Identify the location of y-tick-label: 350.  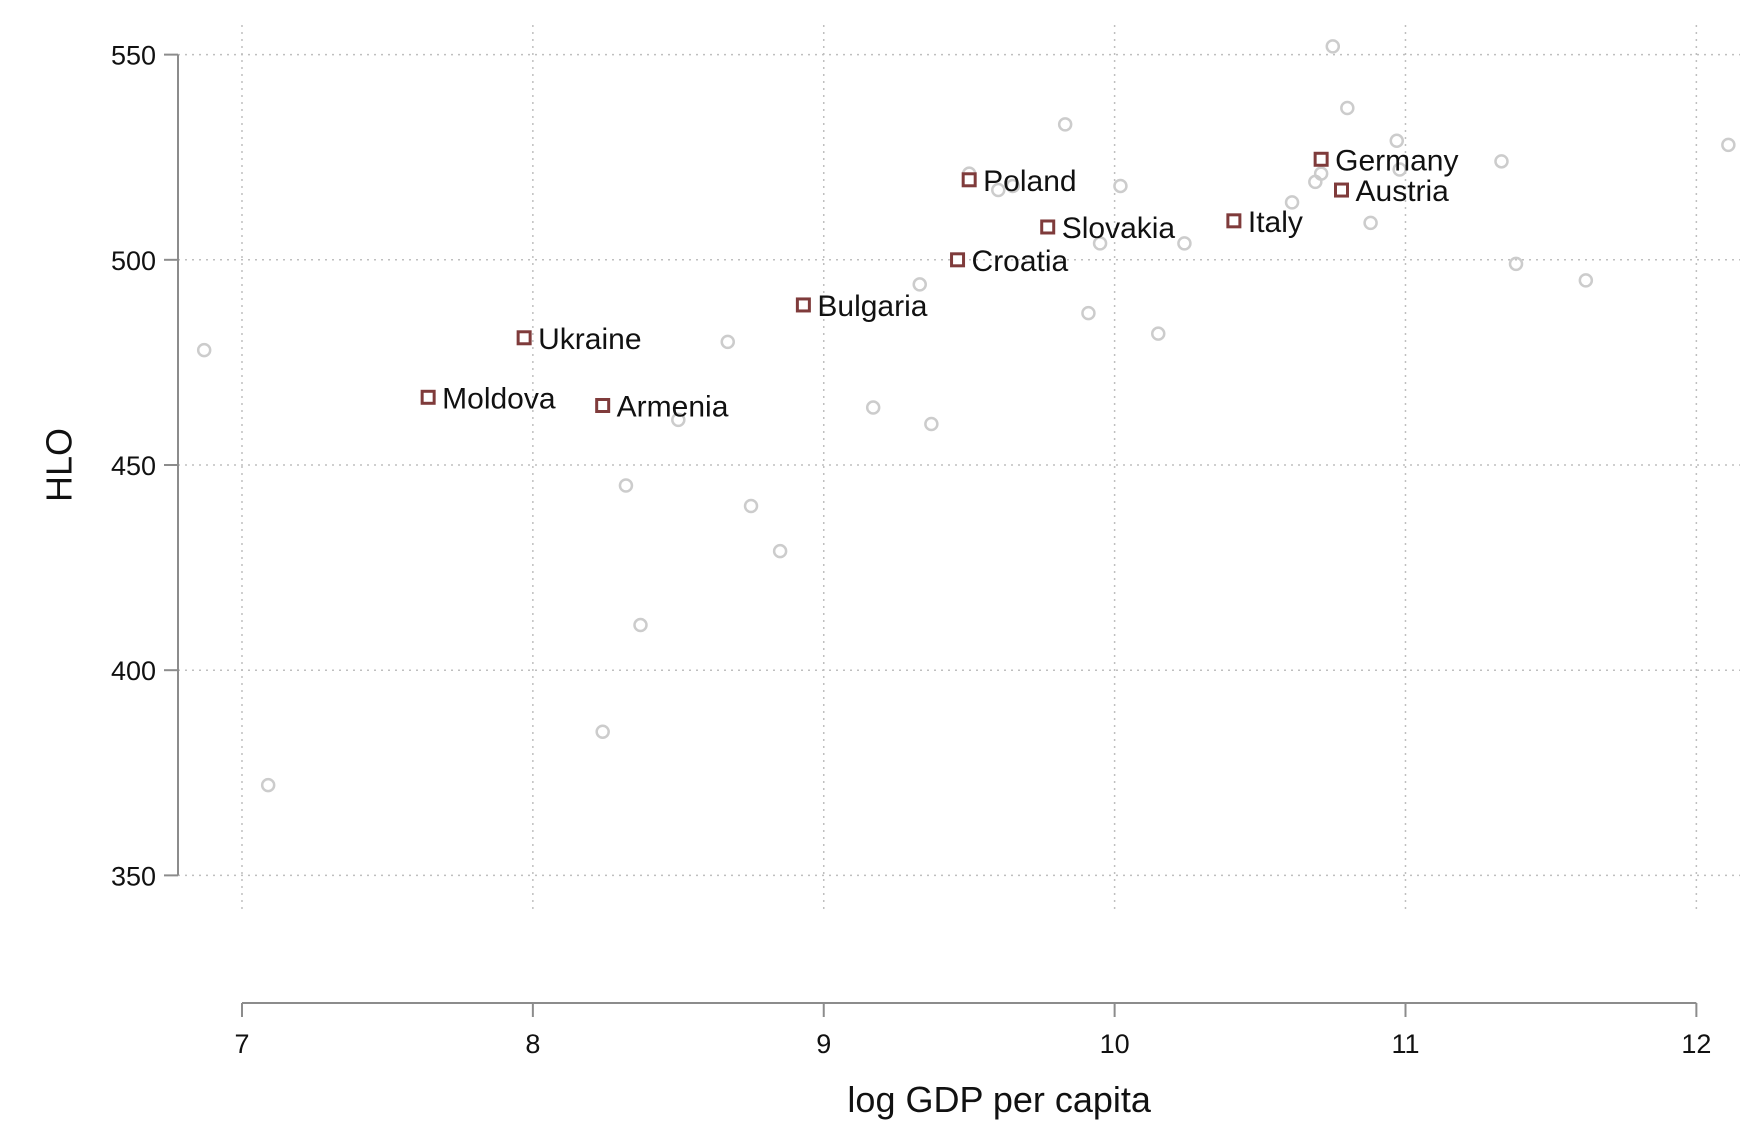
(133, 876).